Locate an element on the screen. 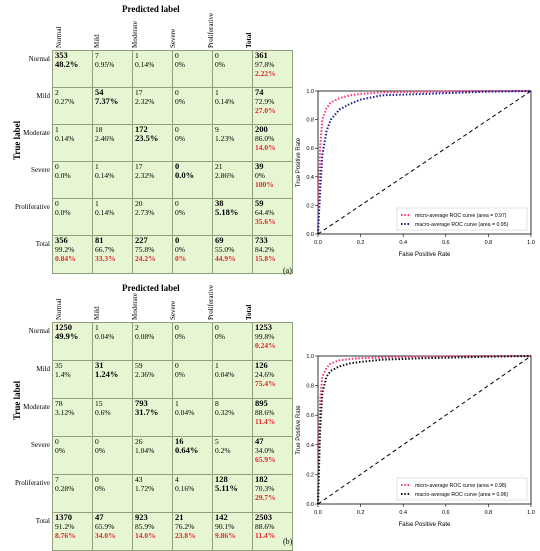  cell-count: 7 is located at coordinates (97, 55).